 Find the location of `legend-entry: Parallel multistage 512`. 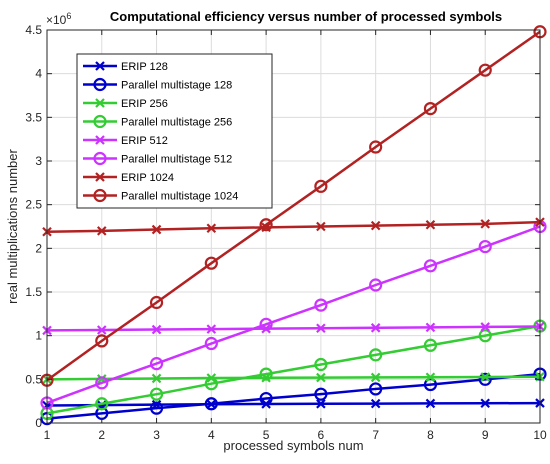

legend-entry: Parallel multistage 512 is located at coordinates (157, 158).